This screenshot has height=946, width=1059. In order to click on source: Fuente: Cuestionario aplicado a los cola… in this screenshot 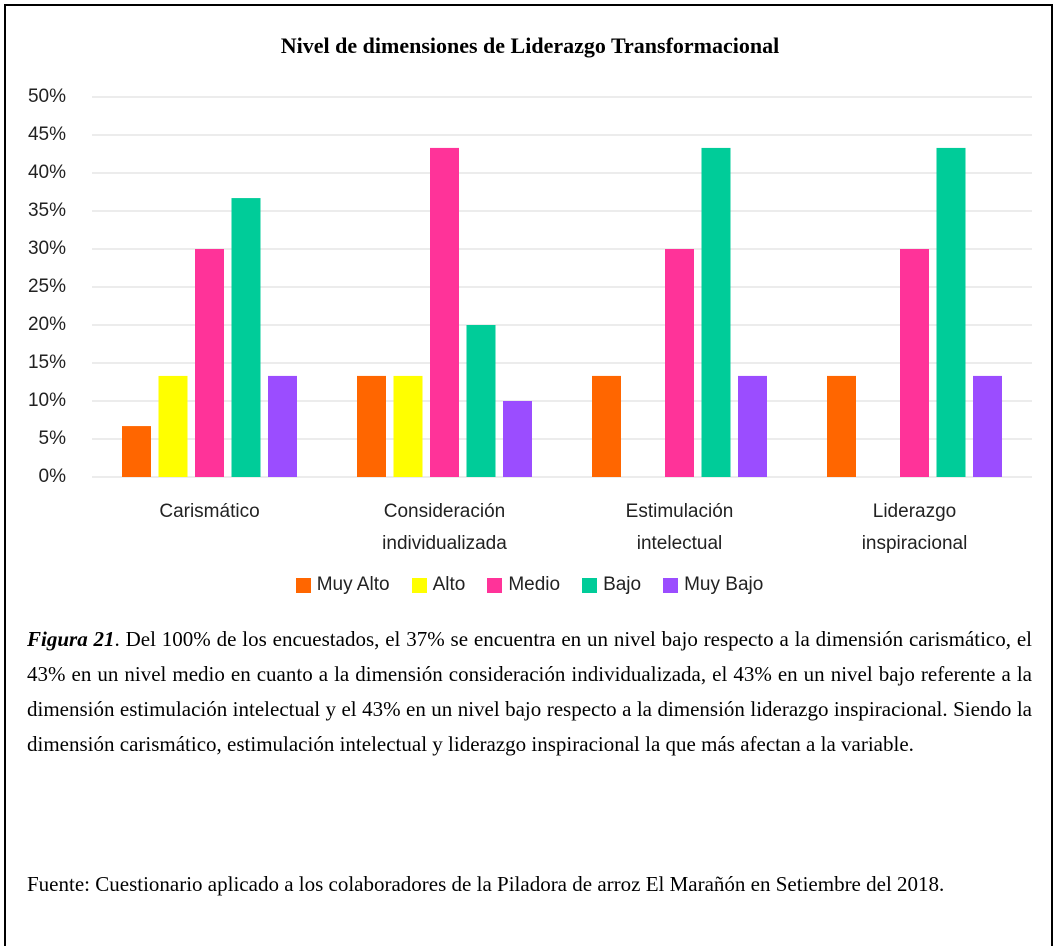, I will do `click(486, 884)`.